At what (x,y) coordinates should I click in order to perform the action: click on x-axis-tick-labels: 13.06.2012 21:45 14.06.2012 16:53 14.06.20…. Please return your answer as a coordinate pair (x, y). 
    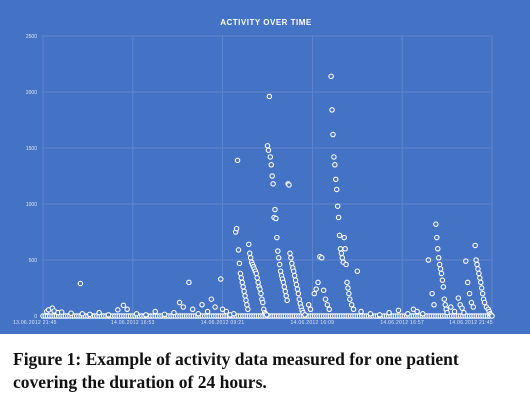
    Looking at the image, I should click on (253, 323).